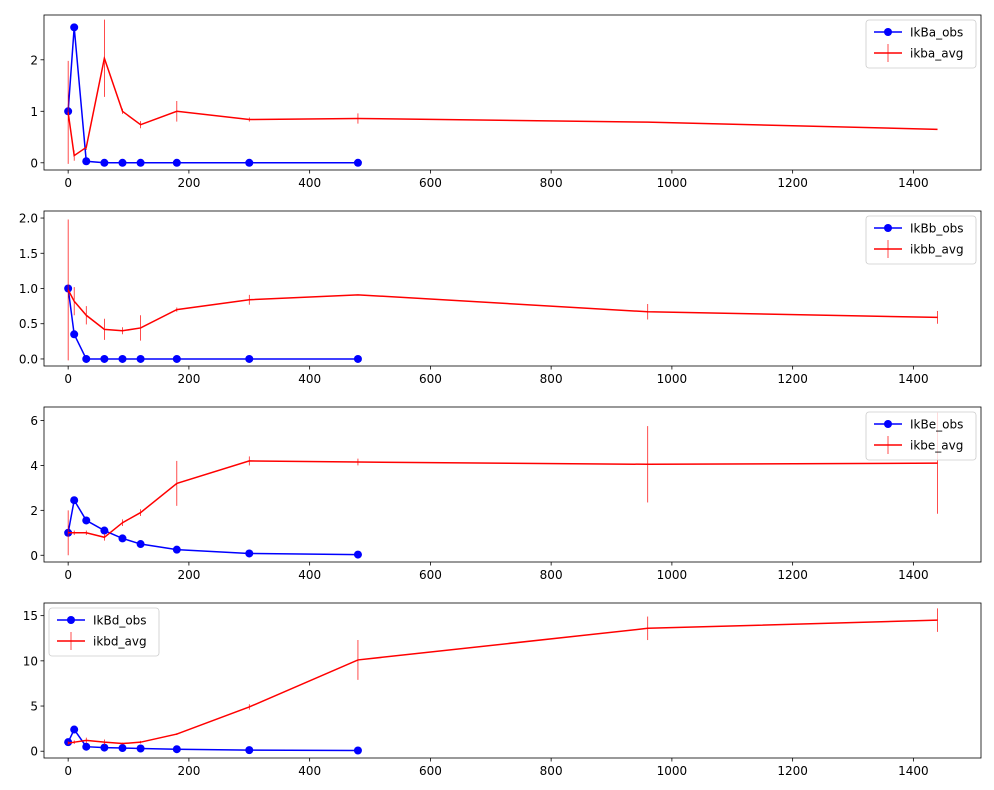 This screenshot has width=994, height=790. What do you see at coordinates (212, 527) in the screenshot?
I see `series-line-IkBe_obs` at bounding box center [212, 527].